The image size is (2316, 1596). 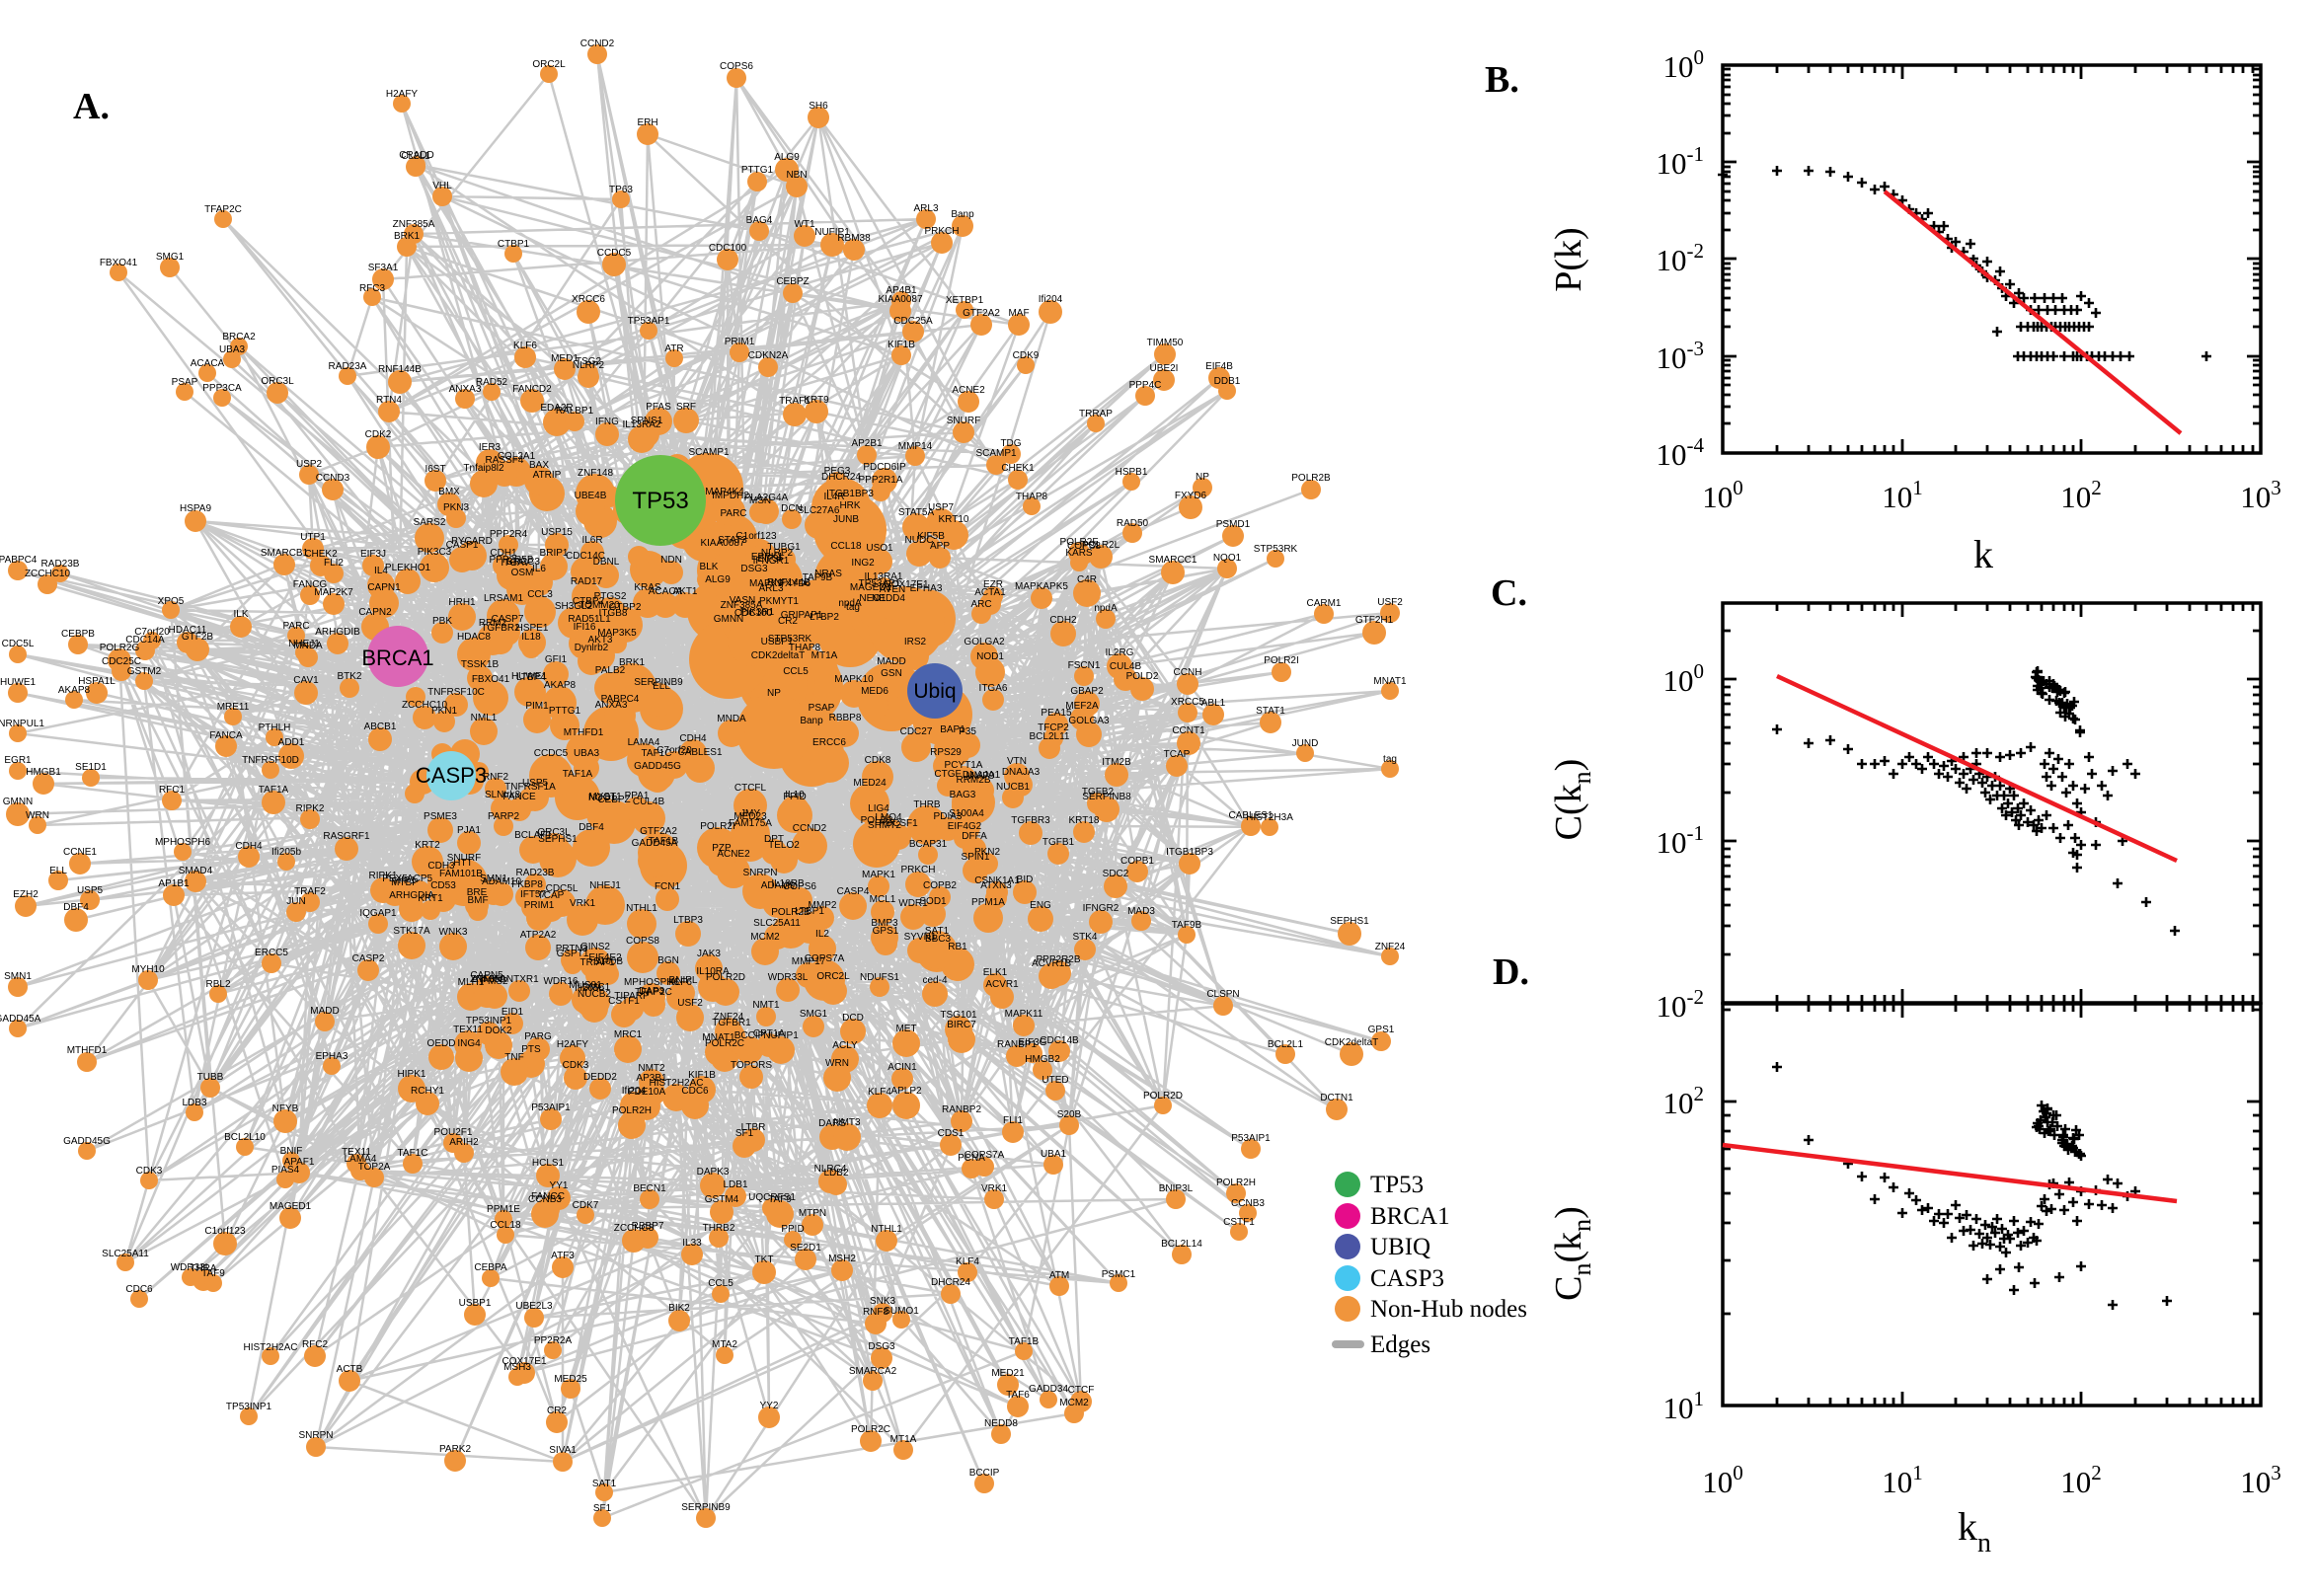 What do you see at coordinates (718, 826) in the screenshot?
I see `svg-text: POLR2I` at bounding box center [718, 826].